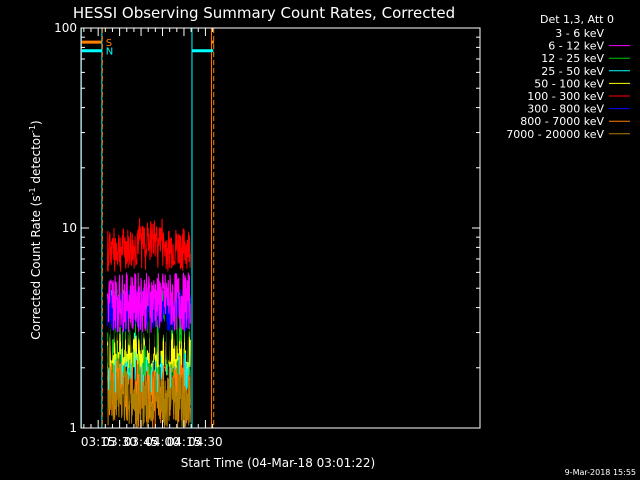  What do you see at coordinates (119, 442) in the screenshot?
I see `x-tick-label: 03:30` at bounding box center [119, 442].